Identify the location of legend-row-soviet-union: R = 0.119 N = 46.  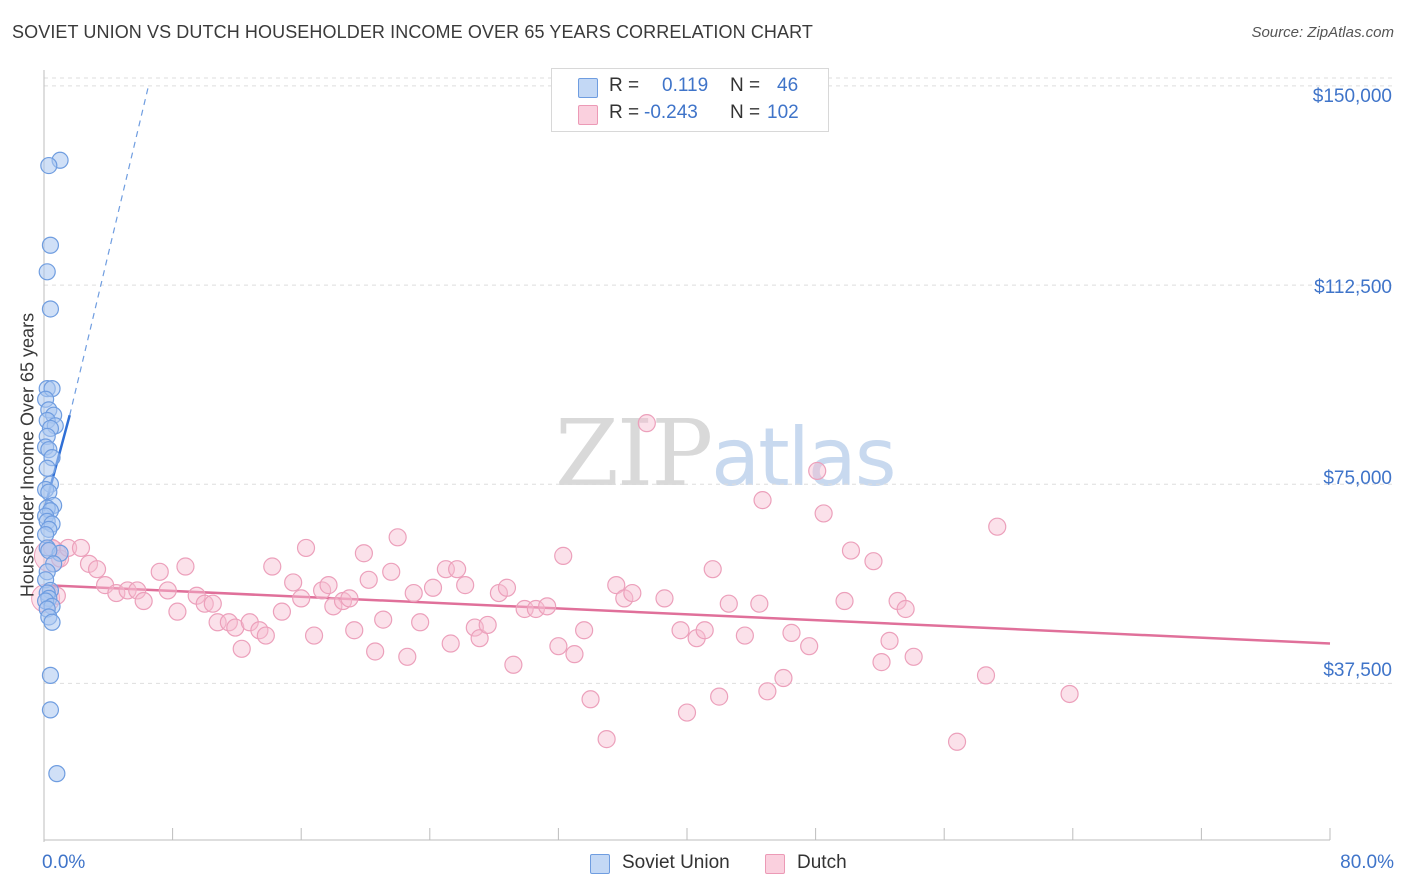
(690, 87).